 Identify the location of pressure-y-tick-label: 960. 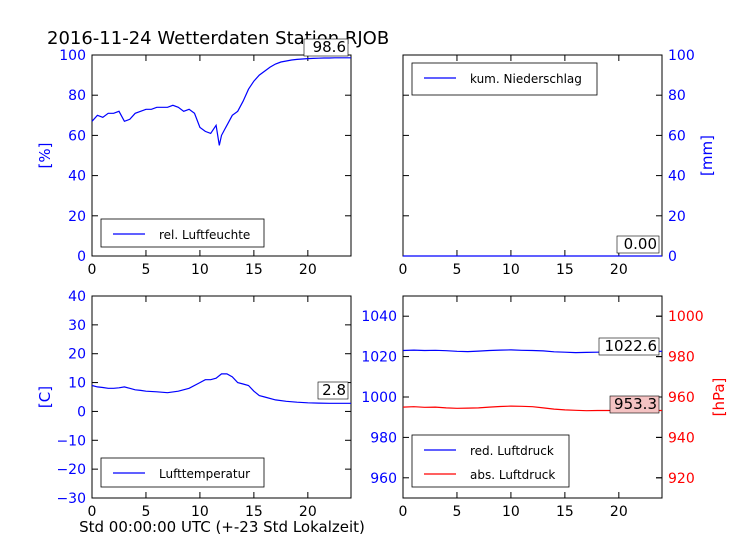
(383, 479).